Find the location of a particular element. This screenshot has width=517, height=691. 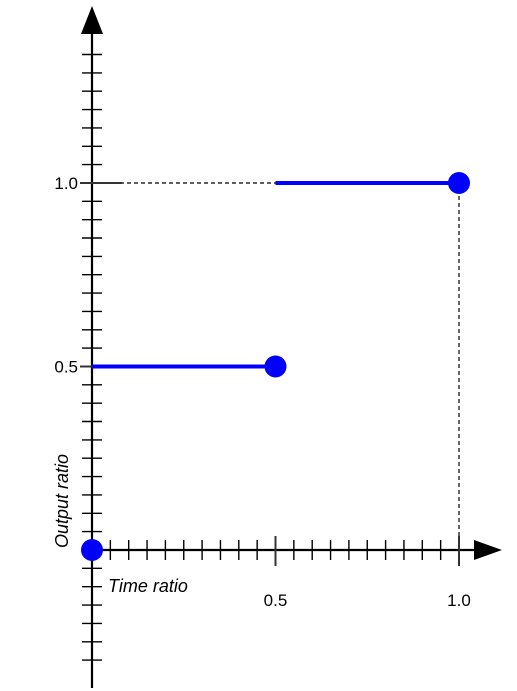

x-axis-arrow is located at coordinates (488, 550).